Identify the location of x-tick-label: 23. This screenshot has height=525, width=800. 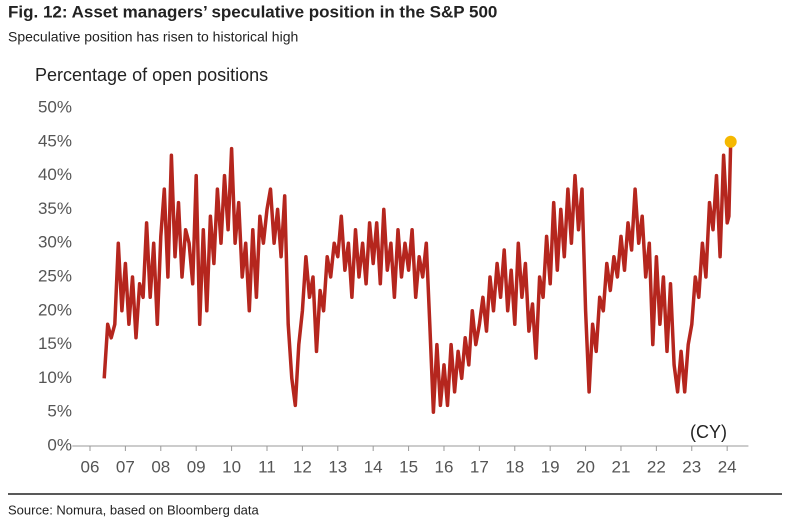
(691, 466).